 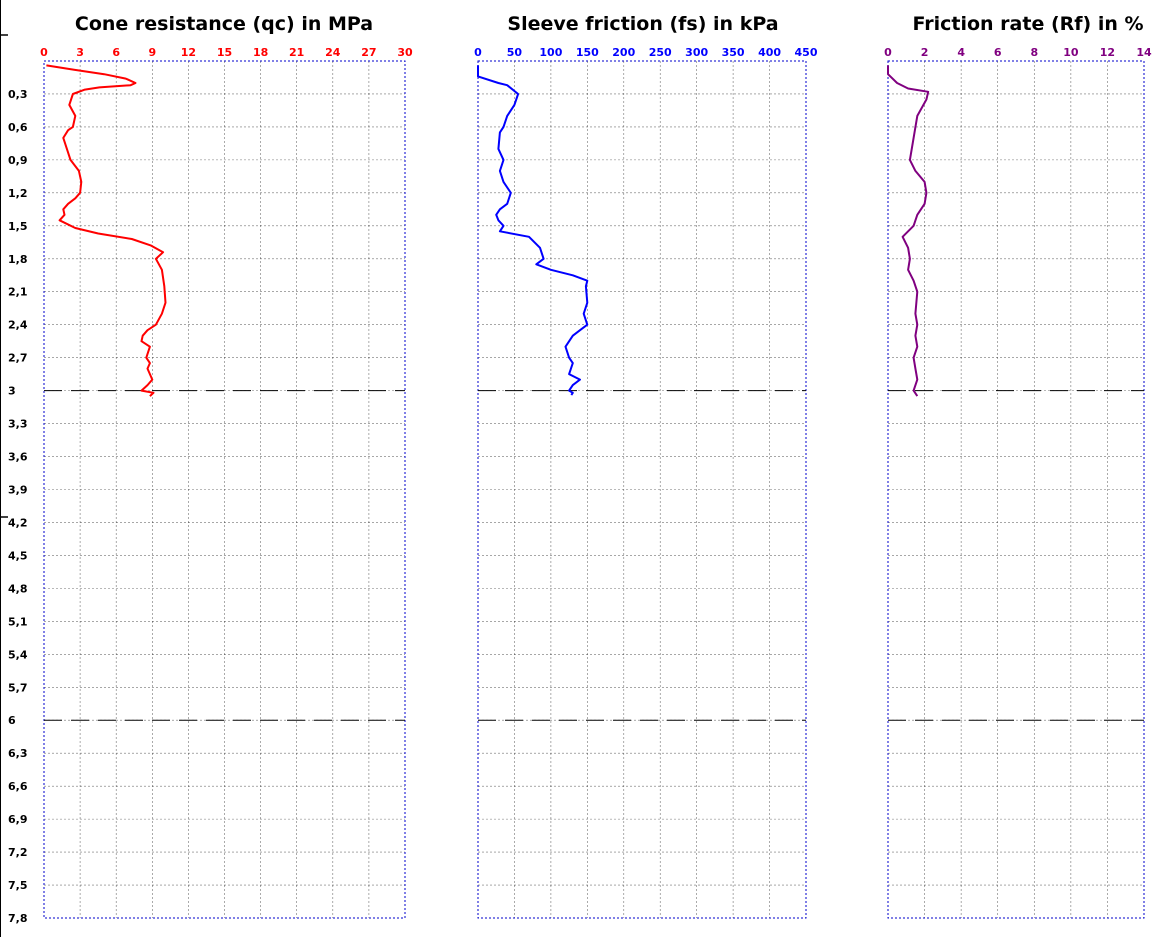 I want to click on depth-tick-label: 0,6, so click(x=18, y=127).